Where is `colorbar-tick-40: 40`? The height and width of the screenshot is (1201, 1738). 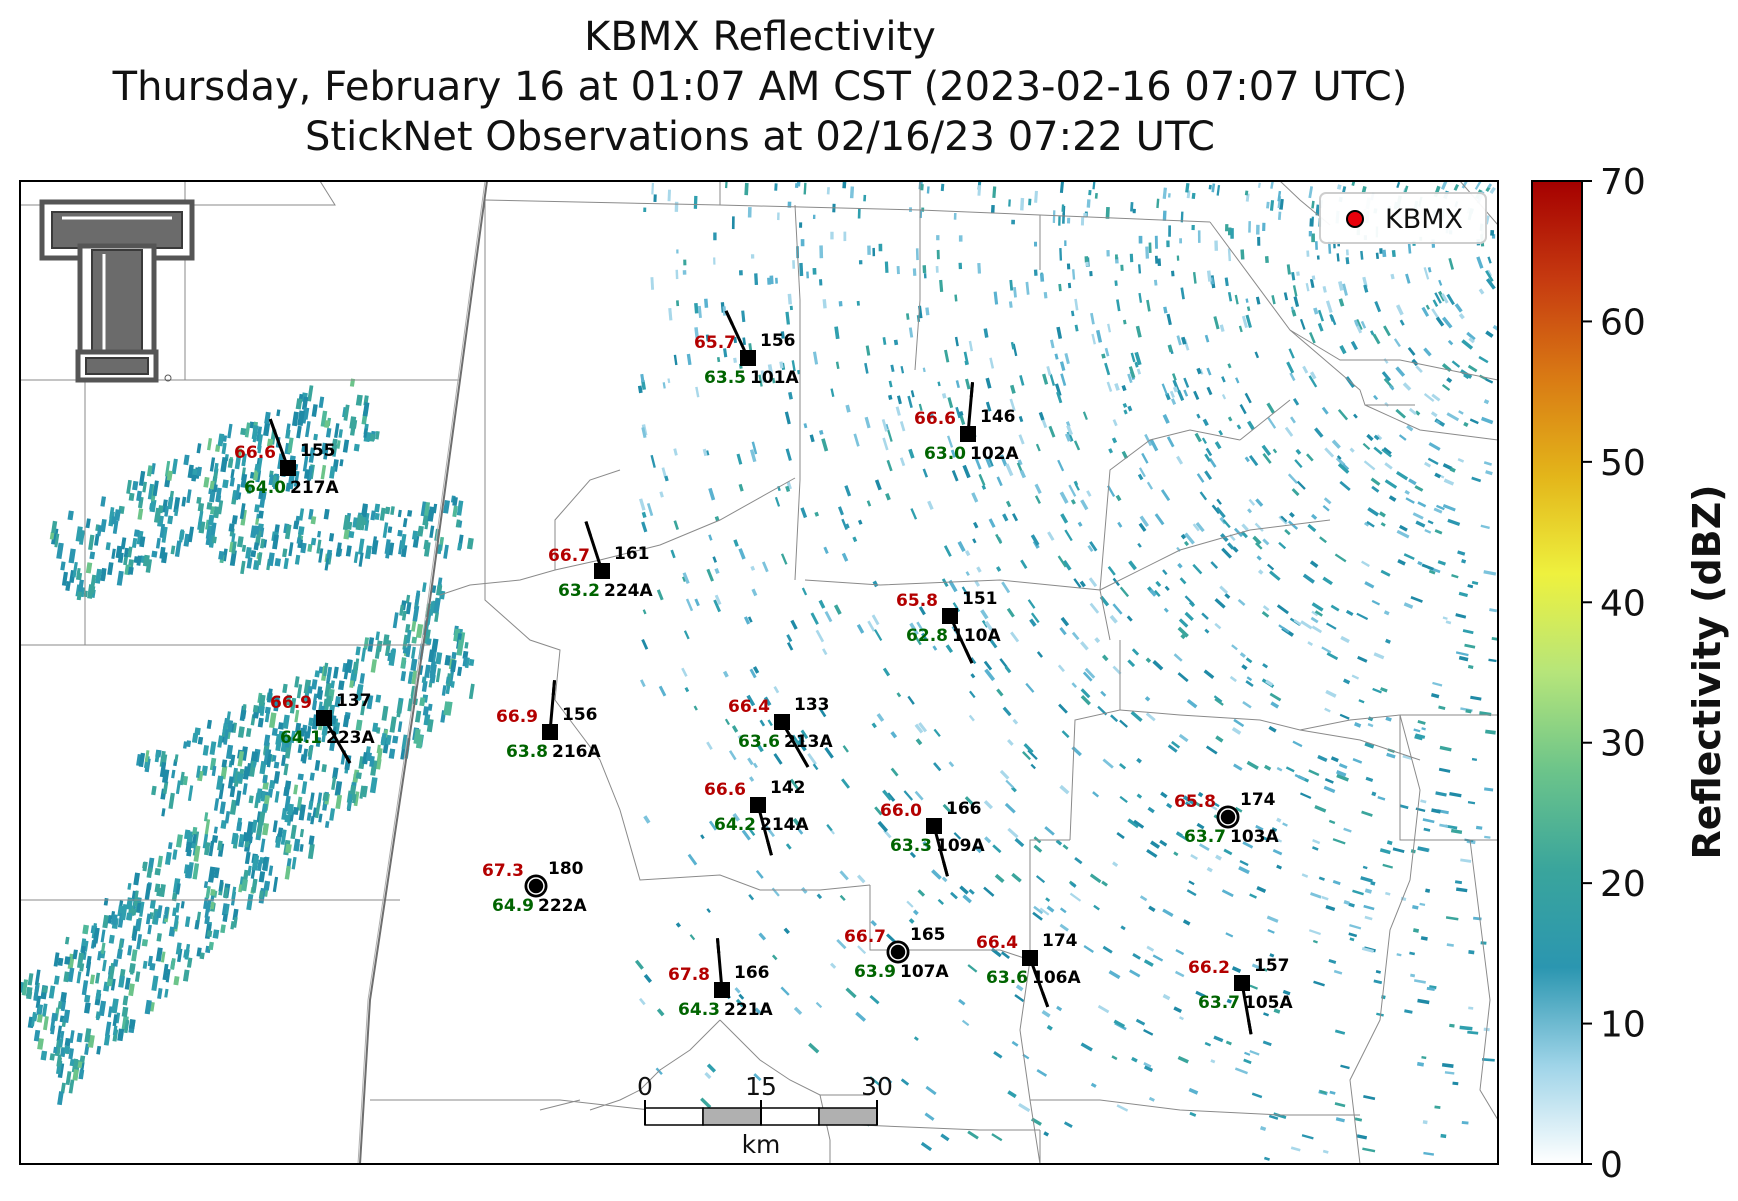
colorbar-tick-40: 40 is located at coordinates (1623, 603).